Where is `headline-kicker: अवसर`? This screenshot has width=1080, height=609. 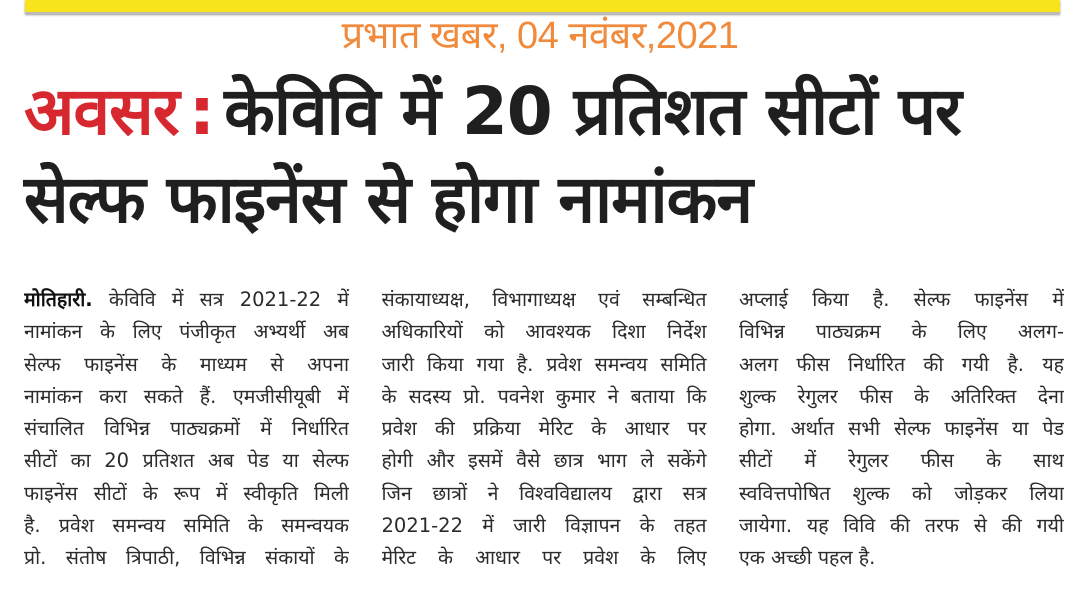
headline-kicker: अवसर is located at coordinates (102, 111).